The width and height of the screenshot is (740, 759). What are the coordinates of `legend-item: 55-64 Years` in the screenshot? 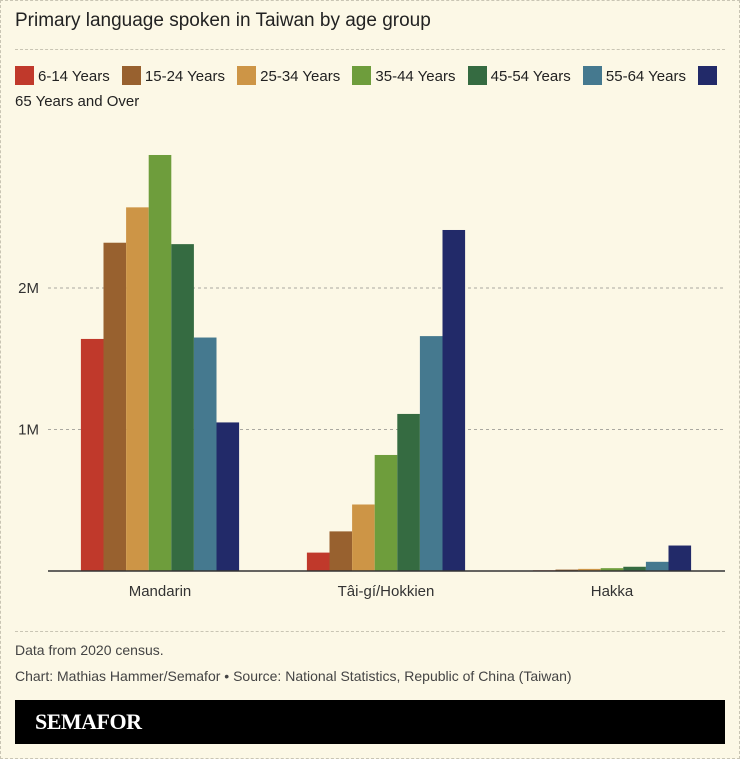 It's located at (634, 75).